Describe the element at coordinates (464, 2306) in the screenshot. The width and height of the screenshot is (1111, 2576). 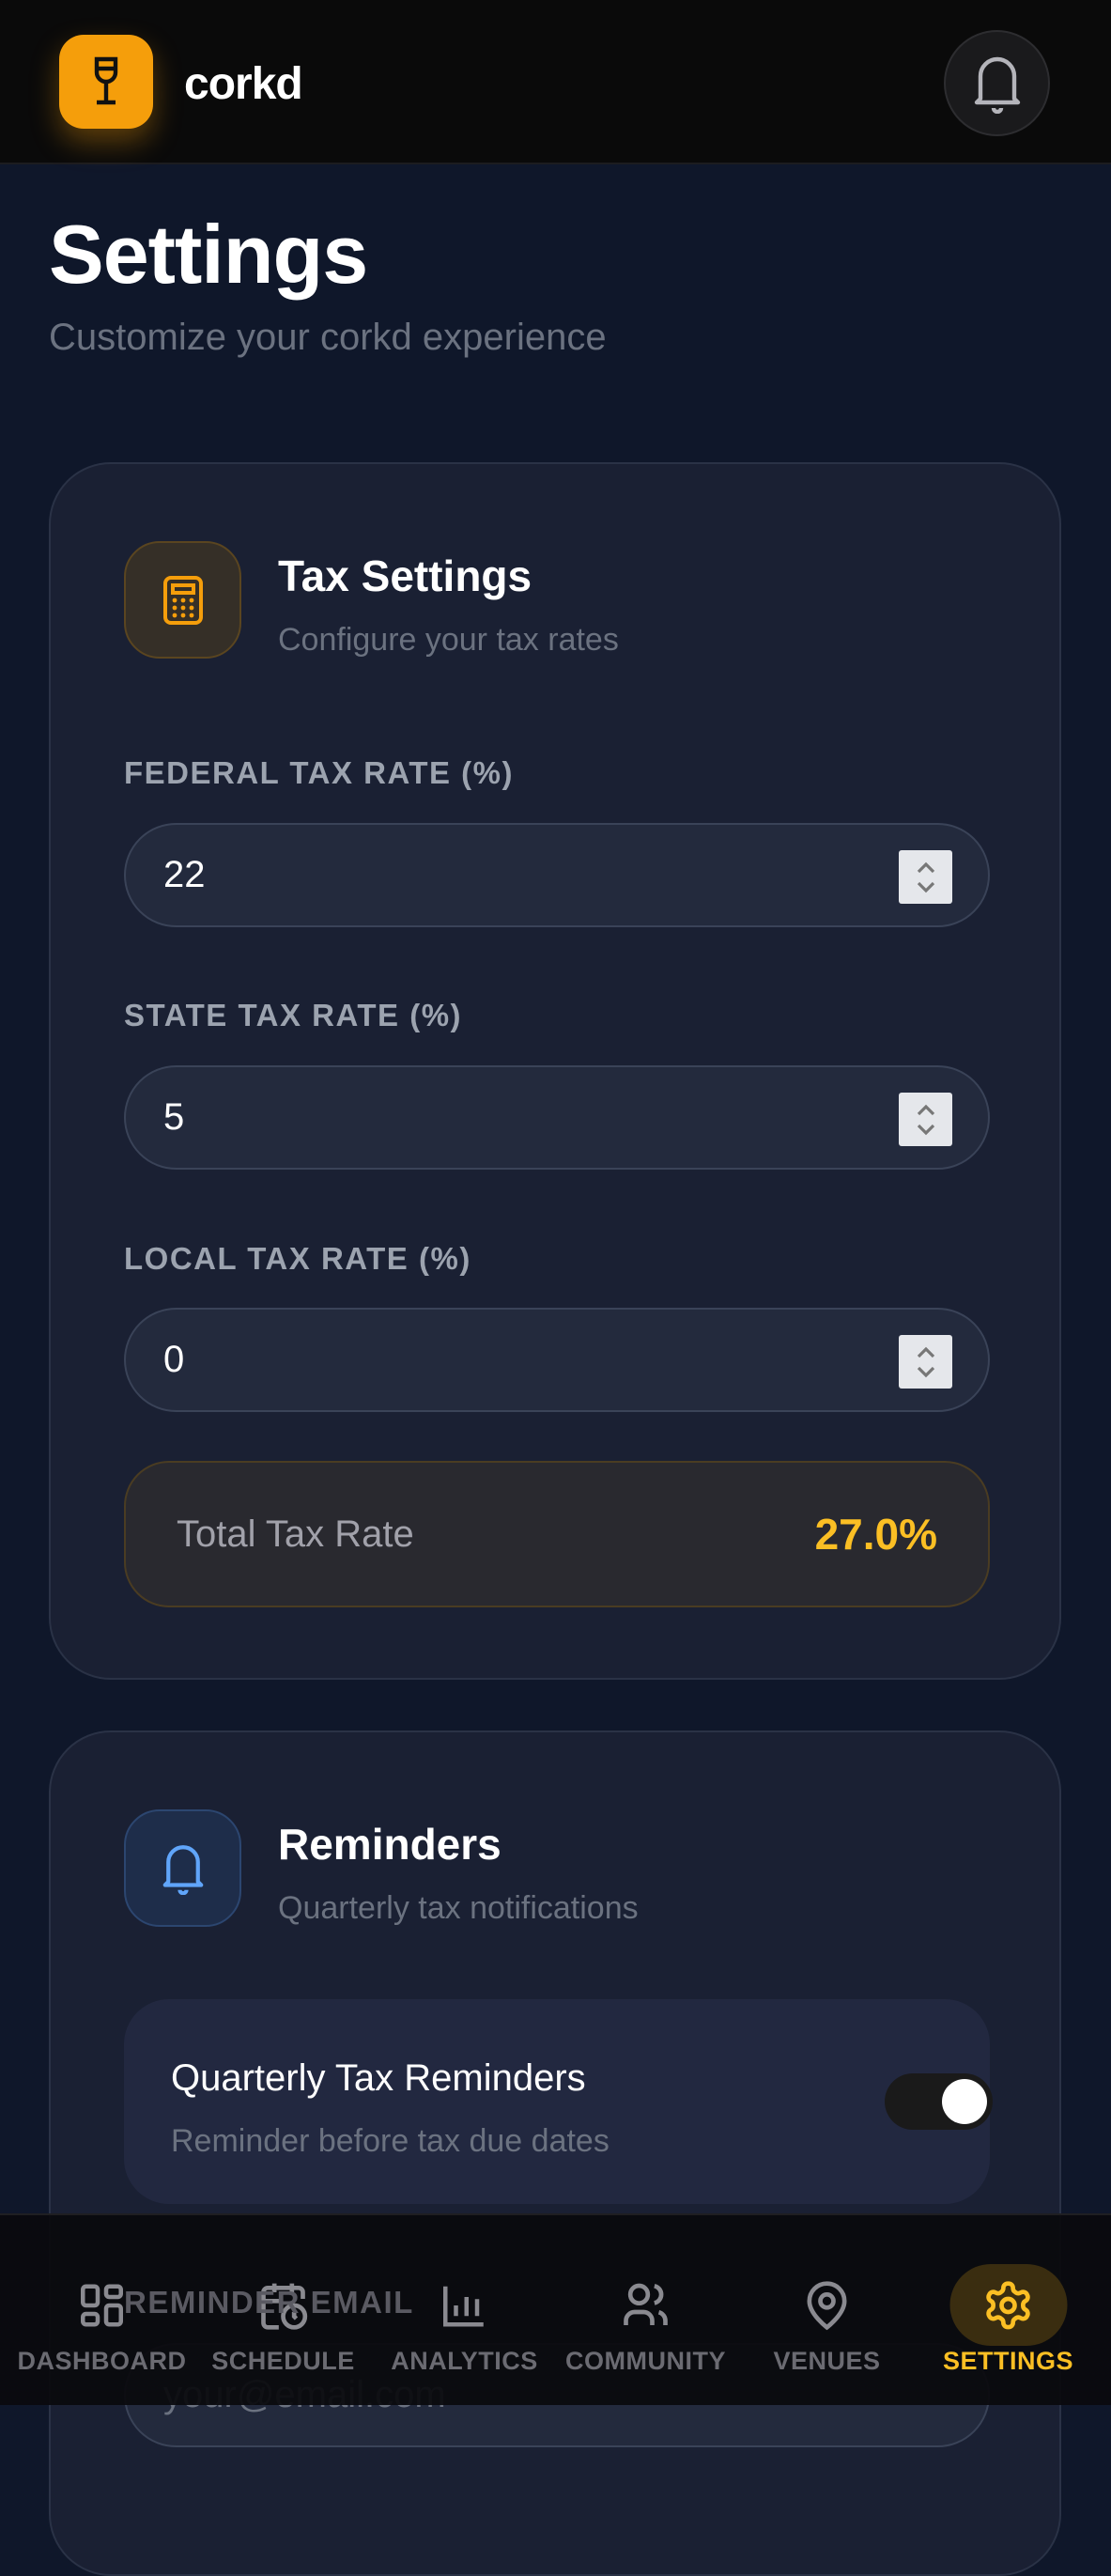
I see `bar-chart-icon` at that location.